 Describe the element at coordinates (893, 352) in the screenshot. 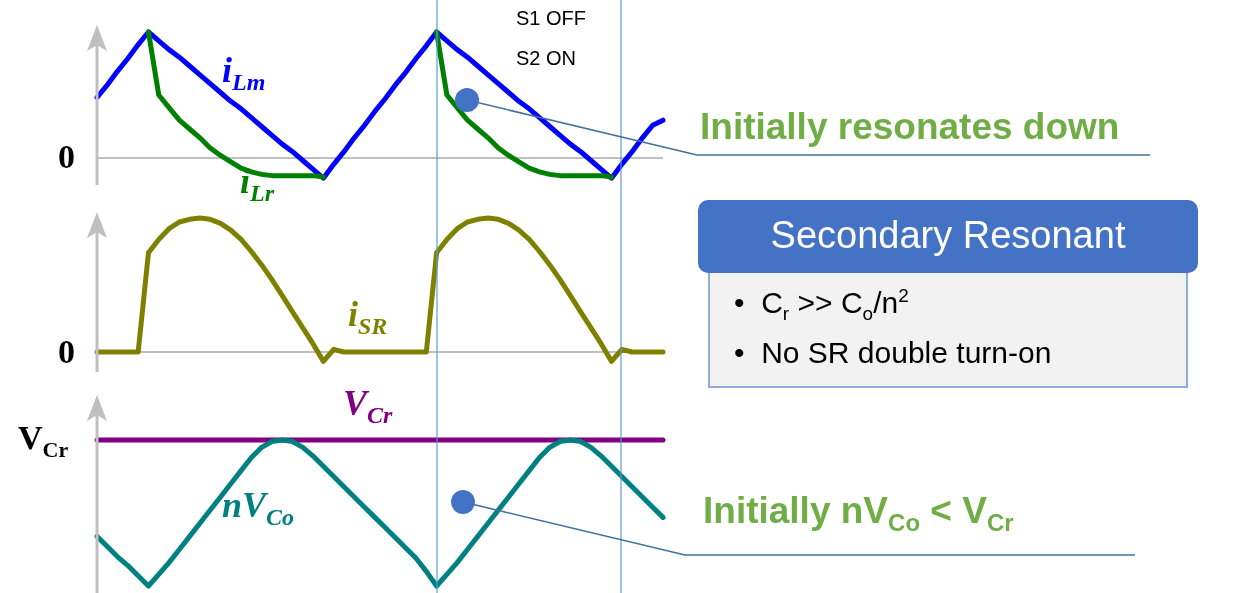

I see `text: • No SR double turn-on` at that location.